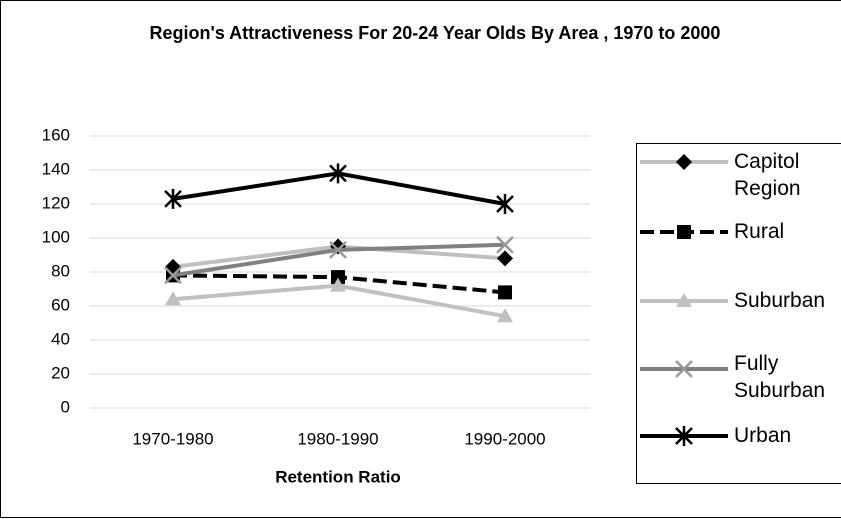 This screenshot has height=519, width=841. Describe the element at coordinates (60, 372) in the screenshot. I see `y-tick-label: 20` at that location.